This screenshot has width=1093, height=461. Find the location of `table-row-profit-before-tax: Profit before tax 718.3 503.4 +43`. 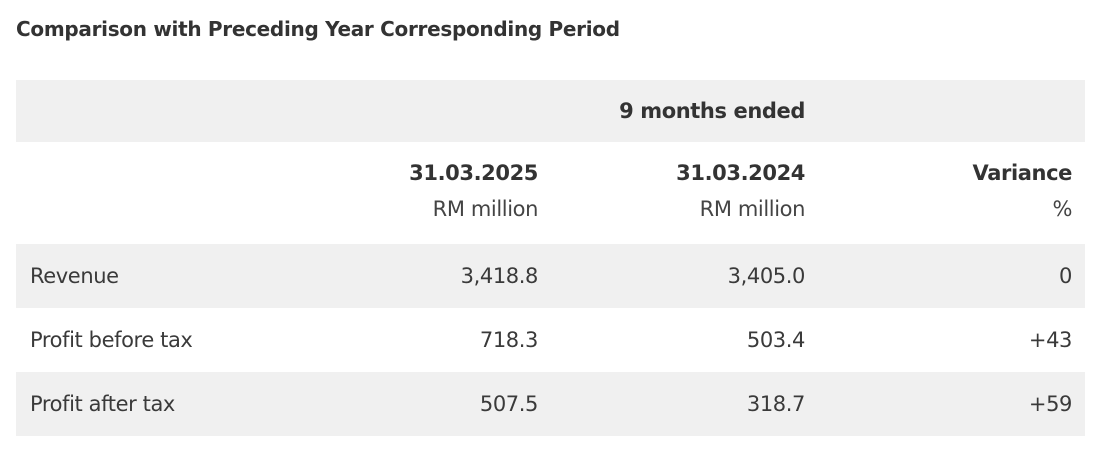

table-row-profit-before-tax: Profit before tax 718.3 503.4 +43 is located at coordinates (550, 340).